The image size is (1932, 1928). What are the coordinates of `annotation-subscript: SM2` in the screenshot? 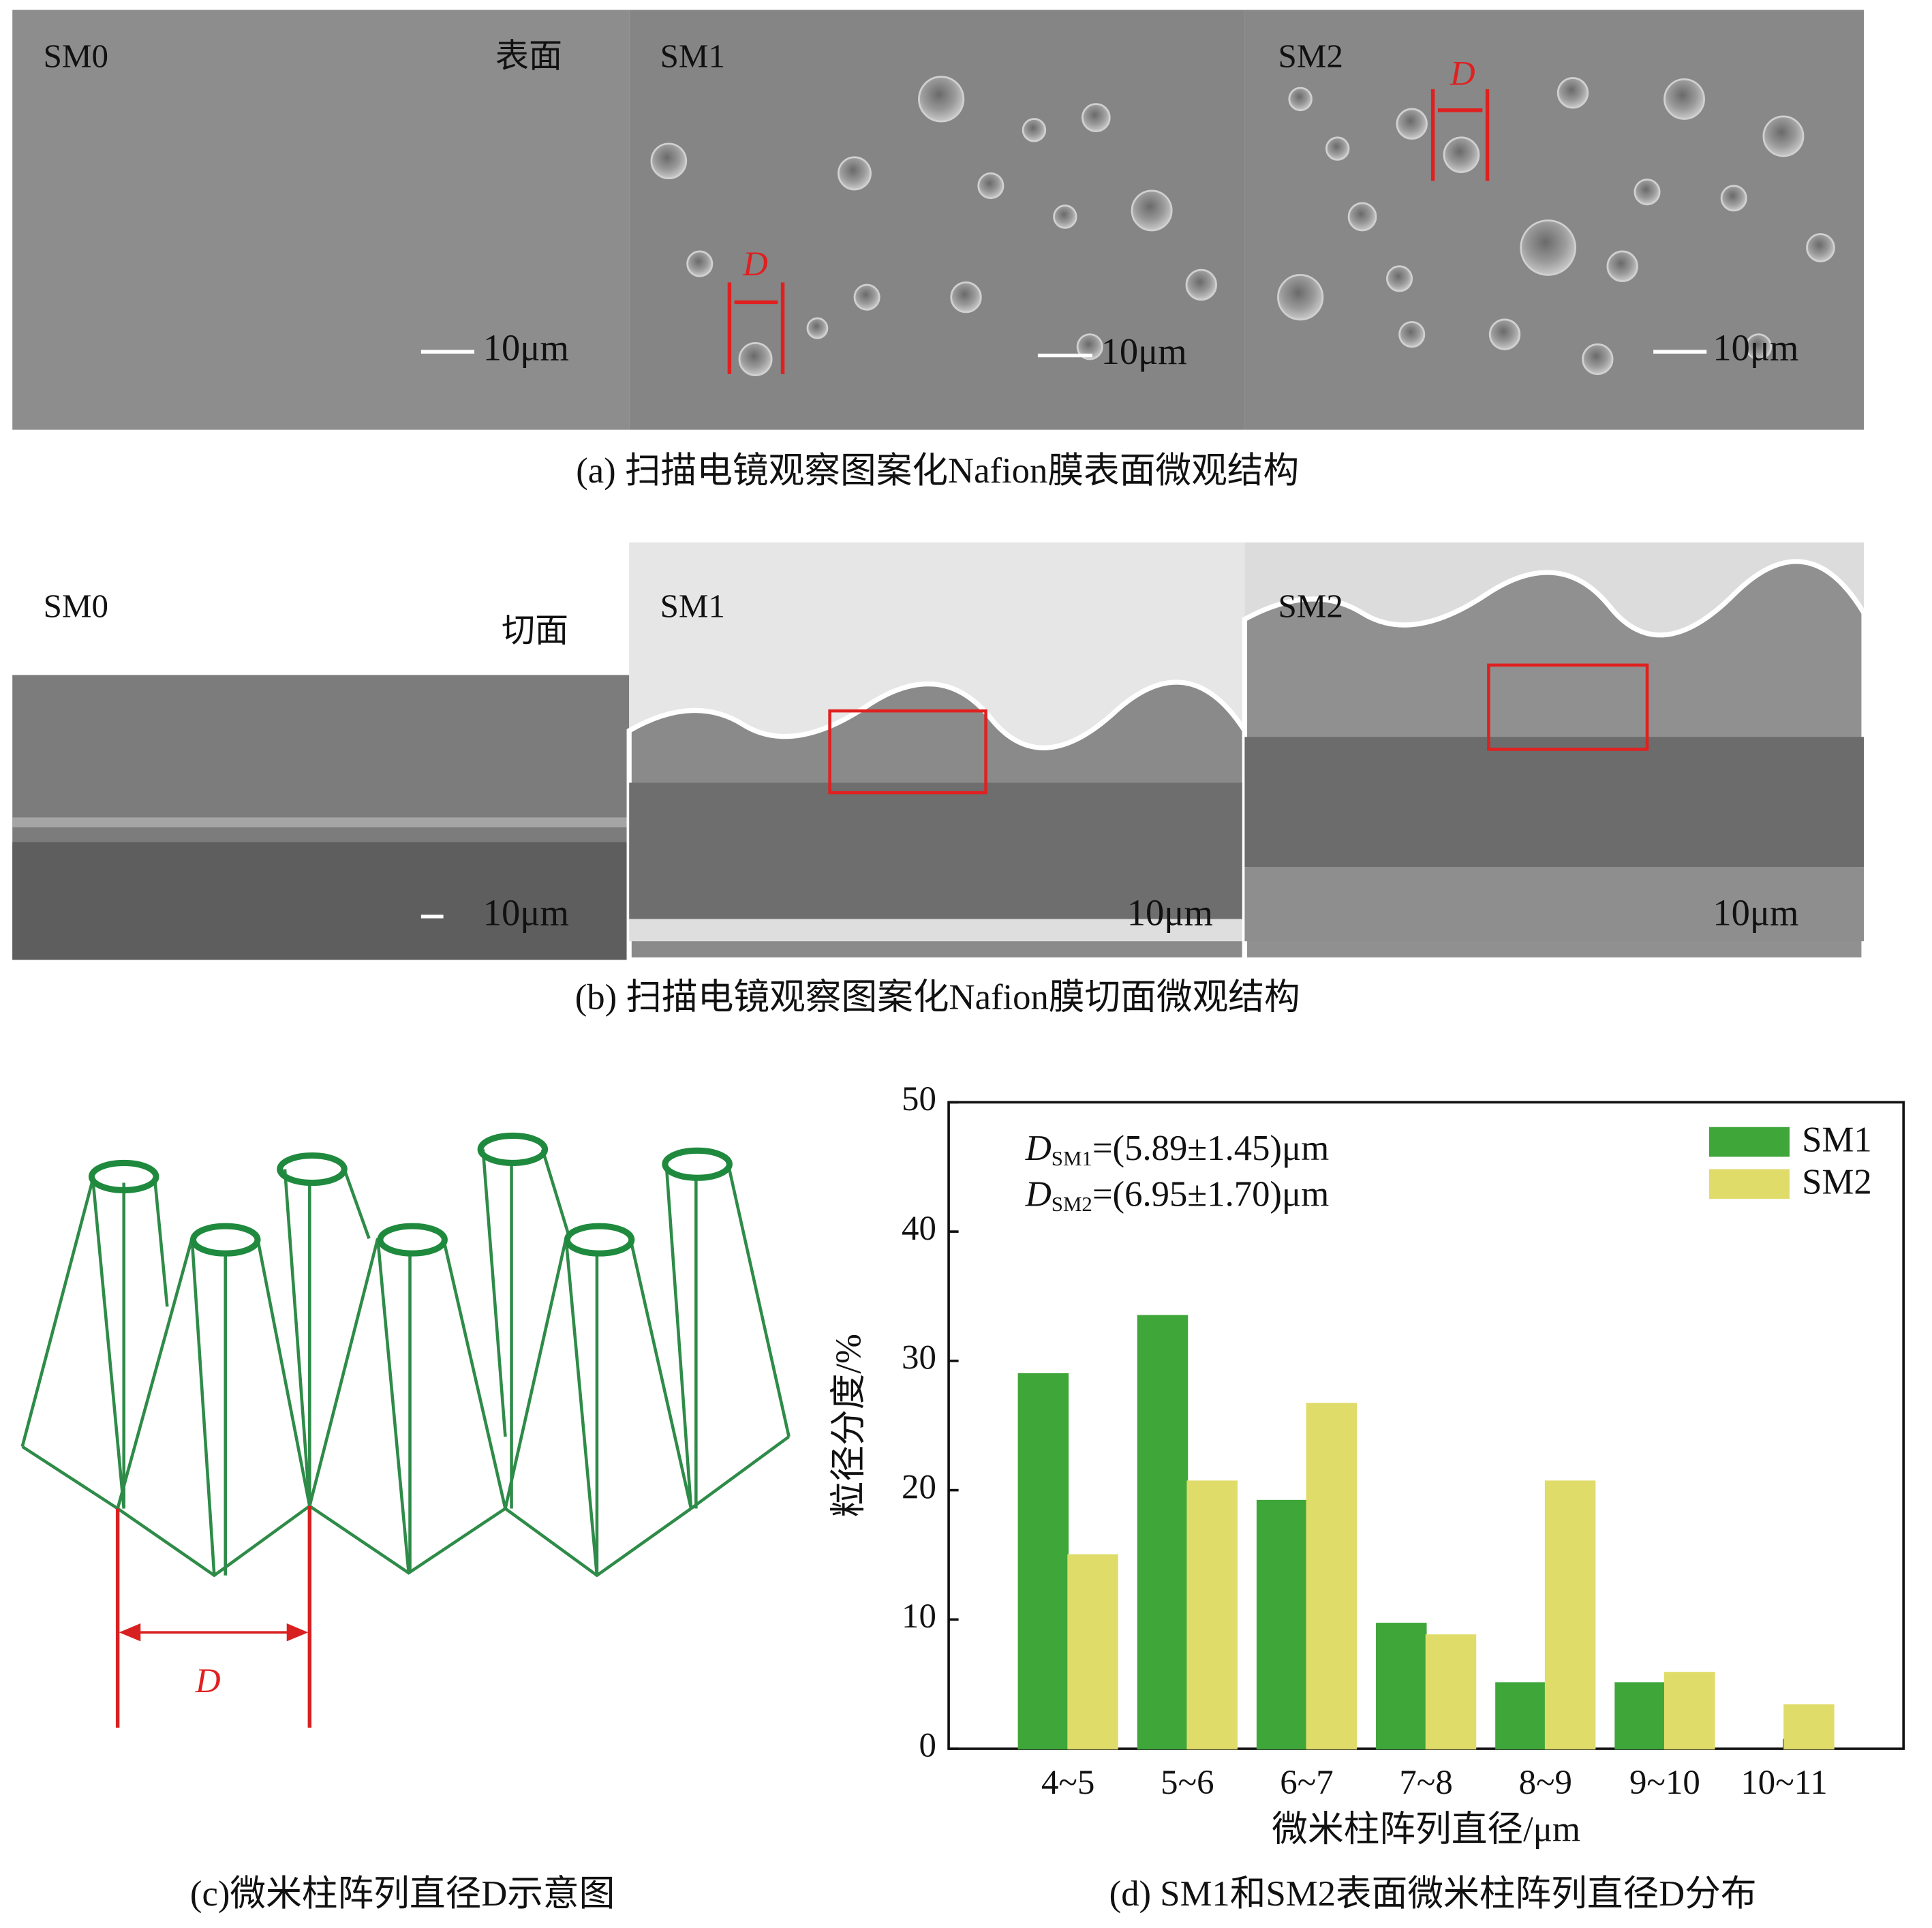 It's located at (1072, 1204).